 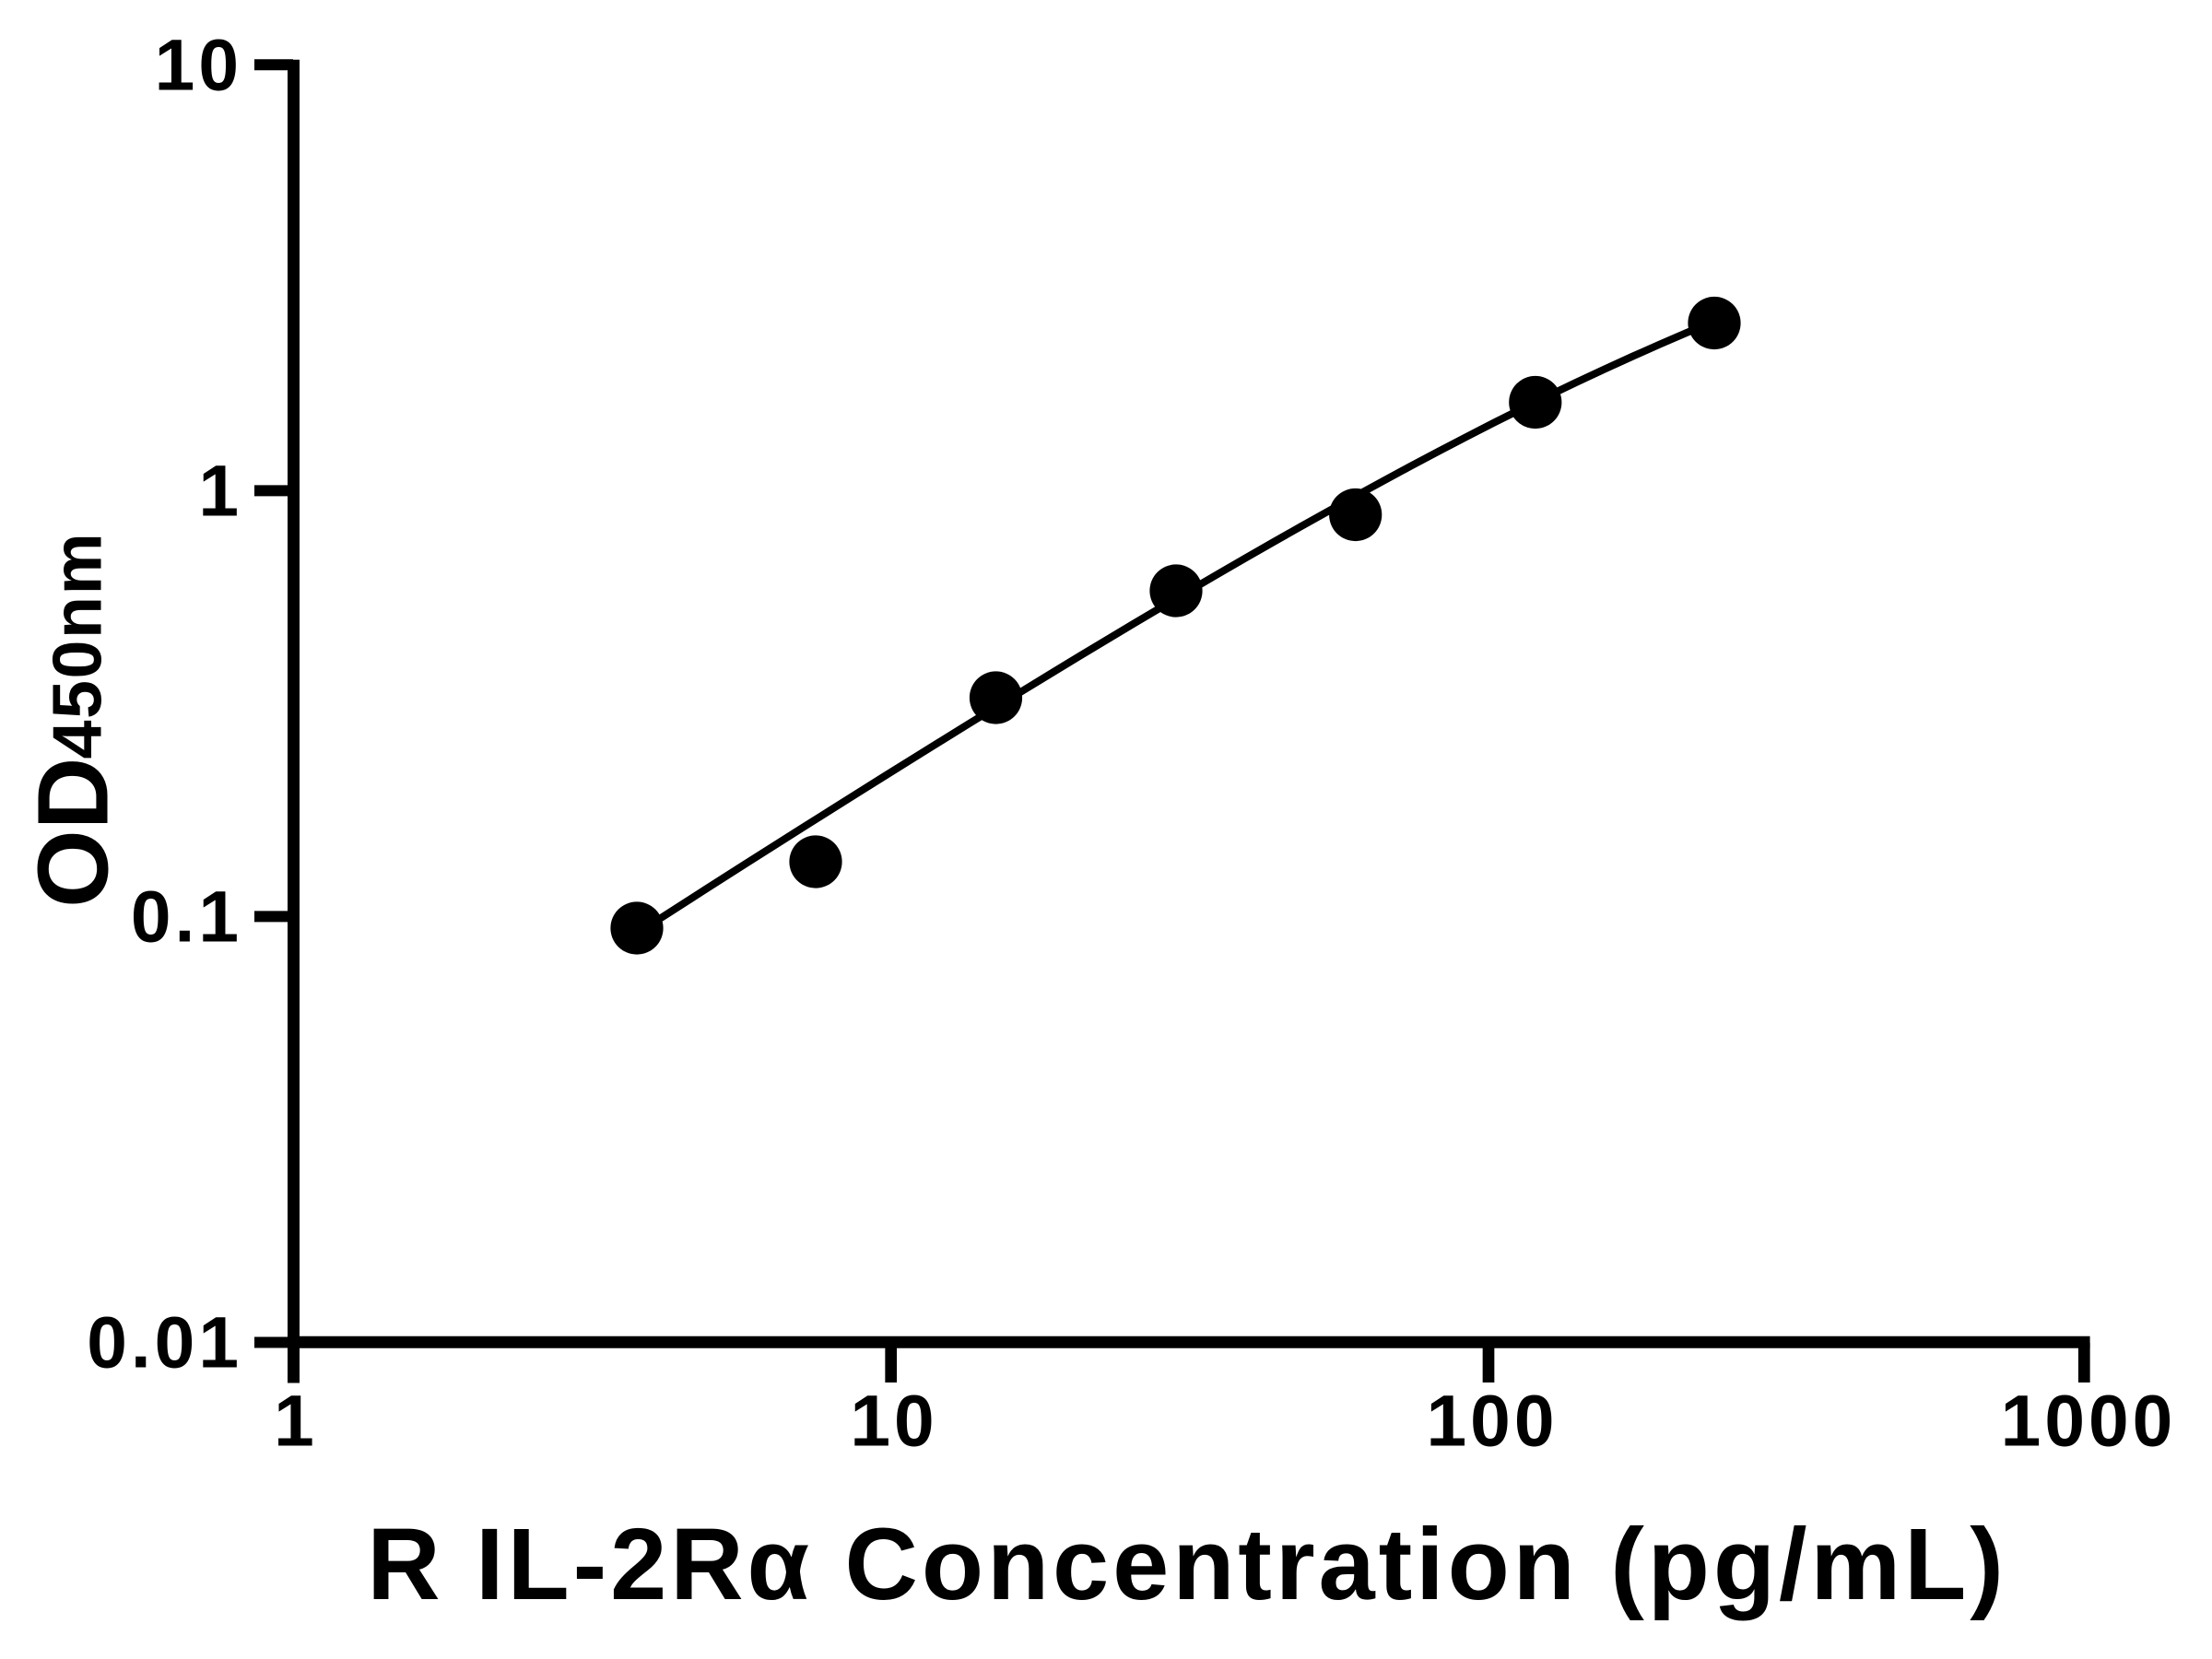 I want to click on svg-text: 0.01, so click(x=164, y=1342).